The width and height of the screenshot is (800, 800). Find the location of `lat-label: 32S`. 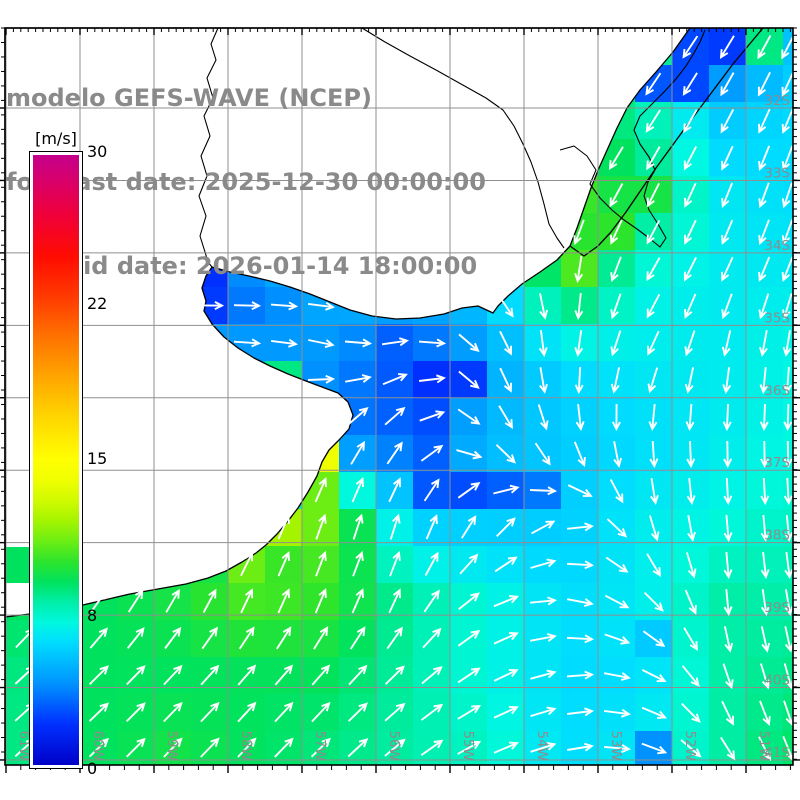

lat-label: 32S is located at coordinates (777, 101).